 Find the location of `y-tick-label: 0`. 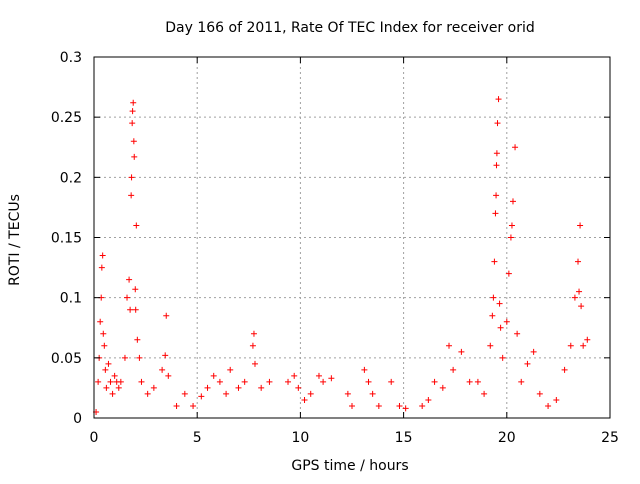

y-tick-label: 0 is located at coordinates (77, 419).